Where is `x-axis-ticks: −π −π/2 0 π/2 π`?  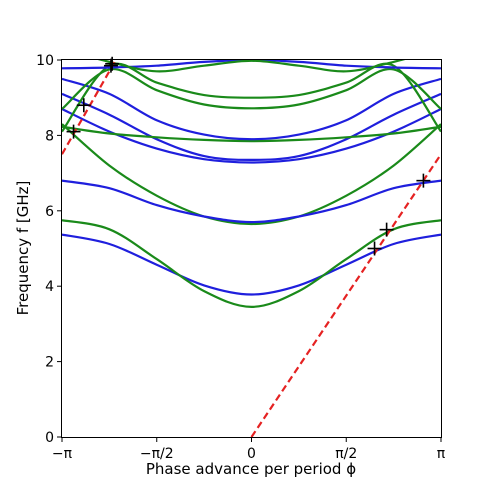 x-axis-ticks: −π −π/2 0 π/2 π is located at coordinates (249, 449).